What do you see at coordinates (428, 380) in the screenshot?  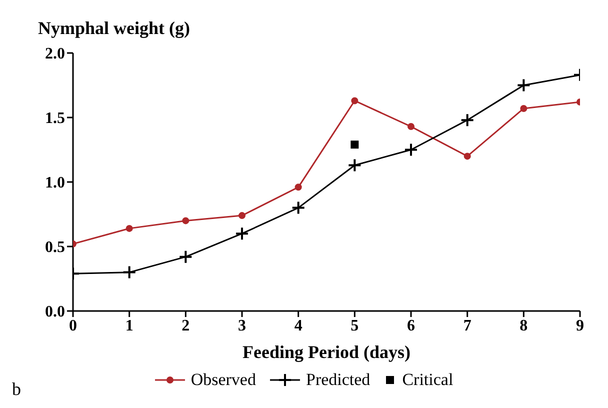 I see `legend-label: Critical` at bounding box center [428, 380].